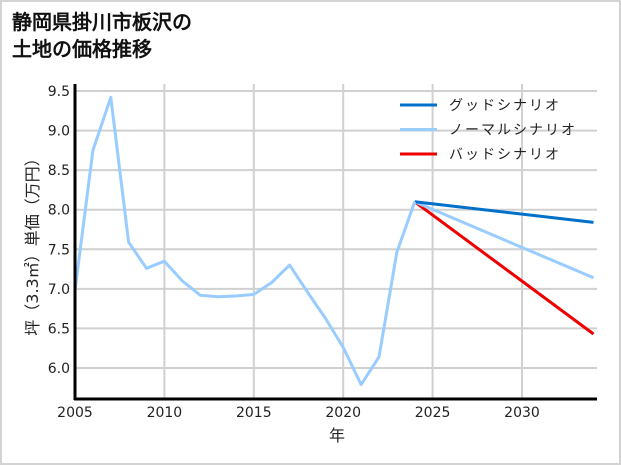 This screenshot has height=465, width=621. I want to click on y-tick-label: 8.5, so click(59, 171).